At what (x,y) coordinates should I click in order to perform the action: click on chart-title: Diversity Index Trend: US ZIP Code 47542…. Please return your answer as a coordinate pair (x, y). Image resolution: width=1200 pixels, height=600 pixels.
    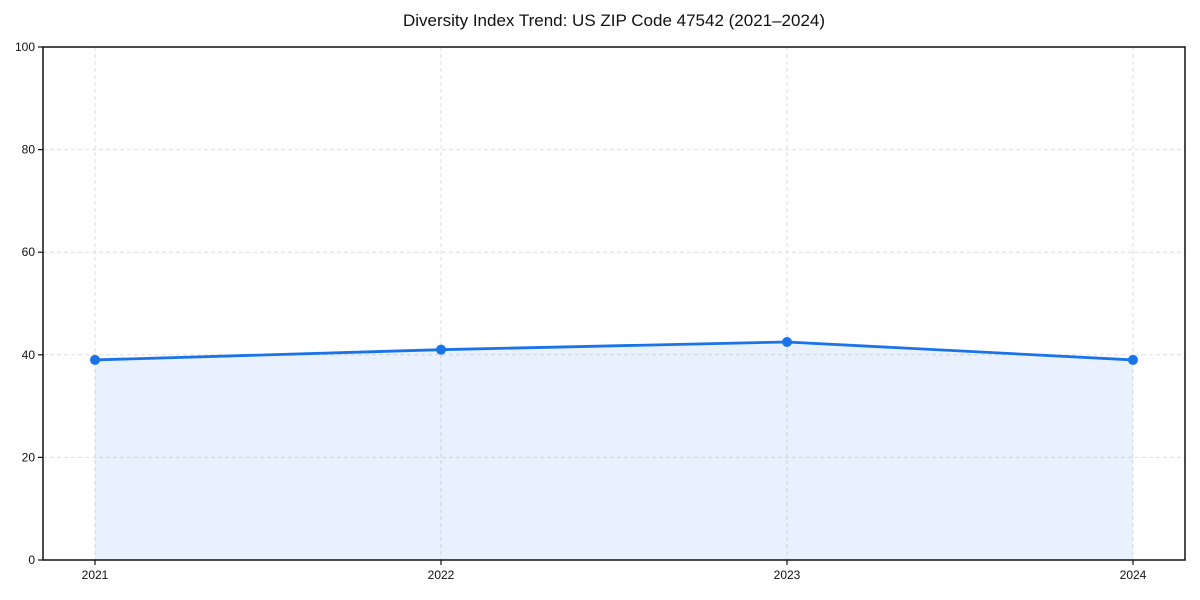
    Looking at the image, I should click on (614, 20).